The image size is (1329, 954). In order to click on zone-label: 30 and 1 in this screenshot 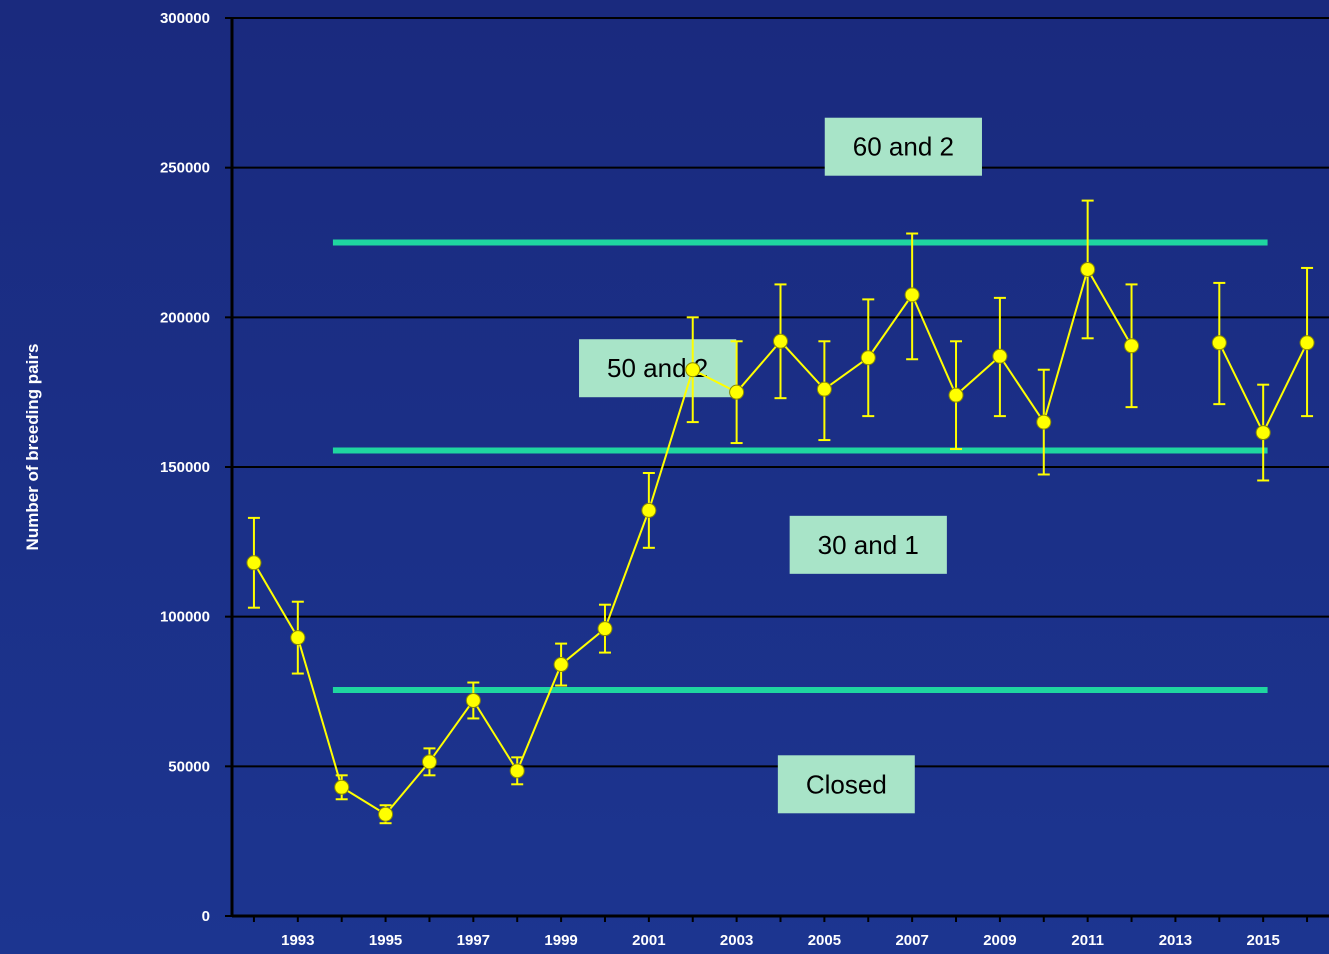, I will do `click(868, 544)`.